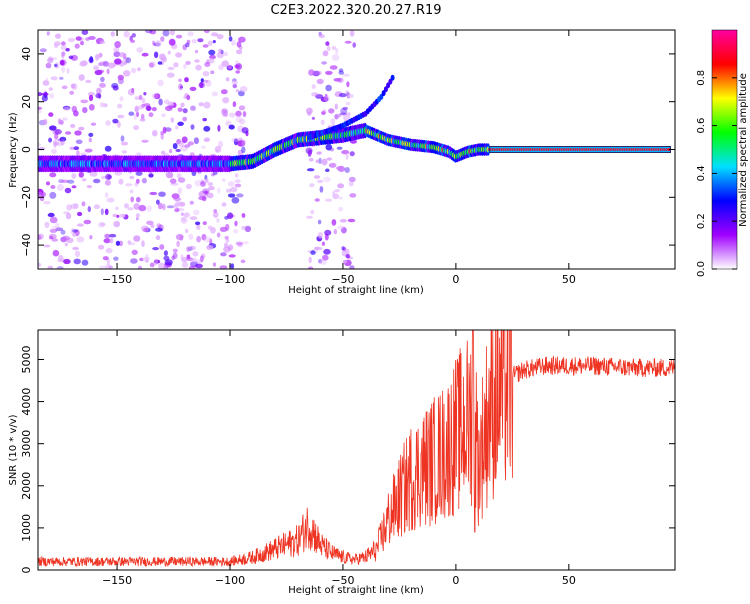 The image size is (750, 604). What do you see at coordinates (701, 126) in the screenshot?
I see `colorbar-tick-label: 0.6` at bounding box center [701, 126].